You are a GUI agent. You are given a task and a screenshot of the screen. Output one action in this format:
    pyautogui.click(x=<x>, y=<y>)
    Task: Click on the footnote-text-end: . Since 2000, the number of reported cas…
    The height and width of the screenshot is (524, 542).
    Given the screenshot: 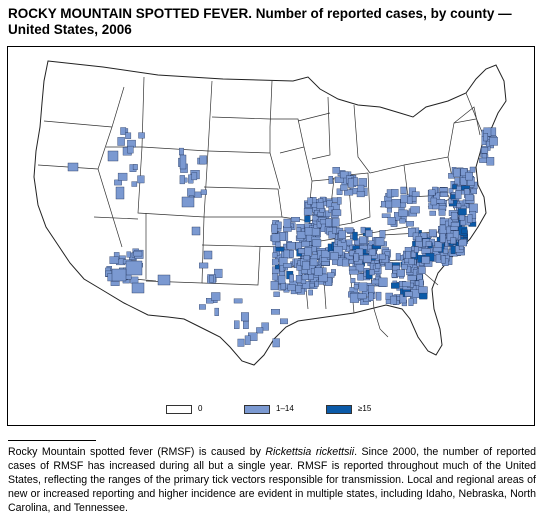 What is the action you would take?
    pyautogui.click(x=272, y=480)
    